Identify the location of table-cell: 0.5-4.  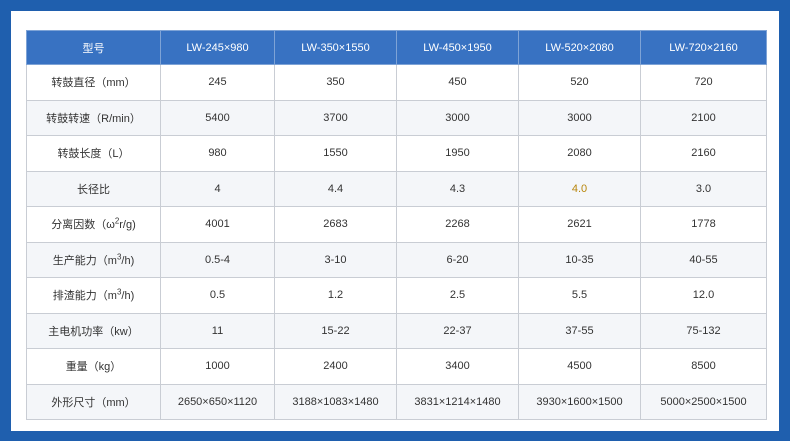
(217, 259).